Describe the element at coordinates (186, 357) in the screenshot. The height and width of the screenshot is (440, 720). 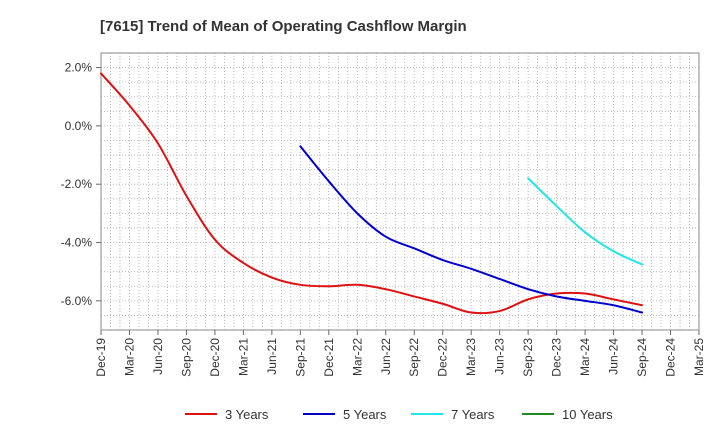
I see `x-tick-label: Sep-20` at that location.